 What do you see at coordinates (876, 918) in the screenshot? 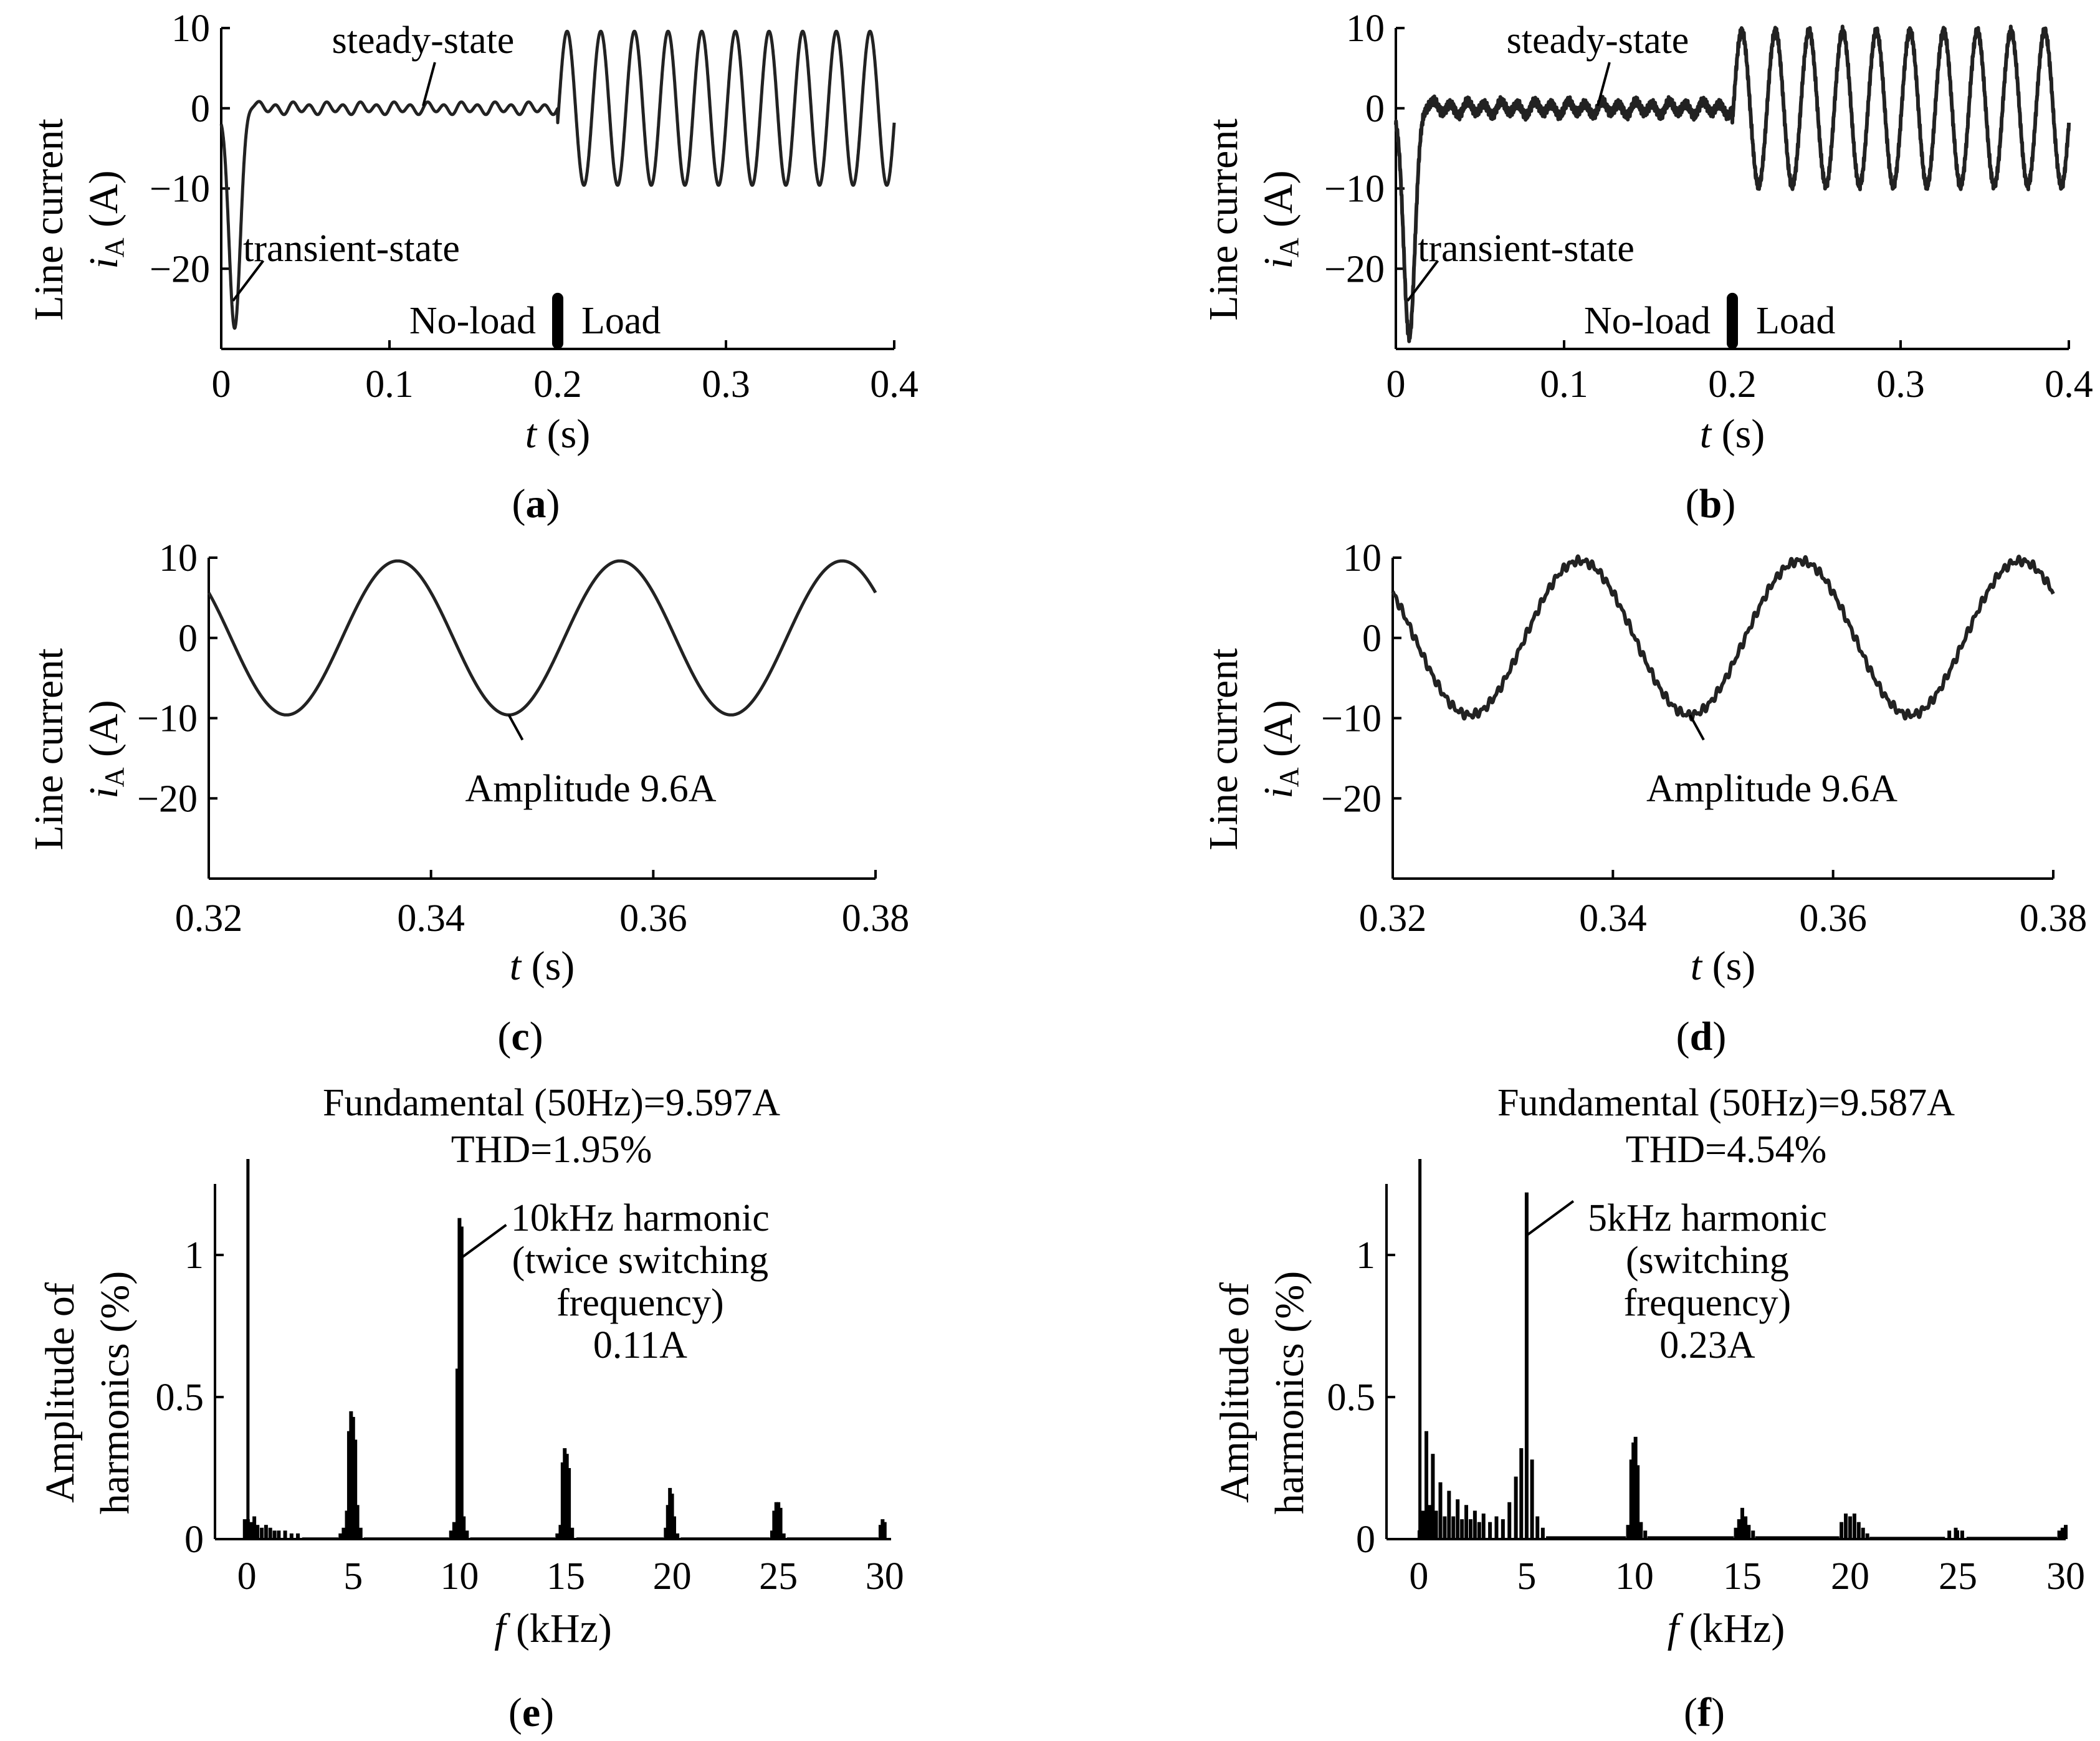
I see `x-tick-label: 0.38` at bounding box center [876, 918].